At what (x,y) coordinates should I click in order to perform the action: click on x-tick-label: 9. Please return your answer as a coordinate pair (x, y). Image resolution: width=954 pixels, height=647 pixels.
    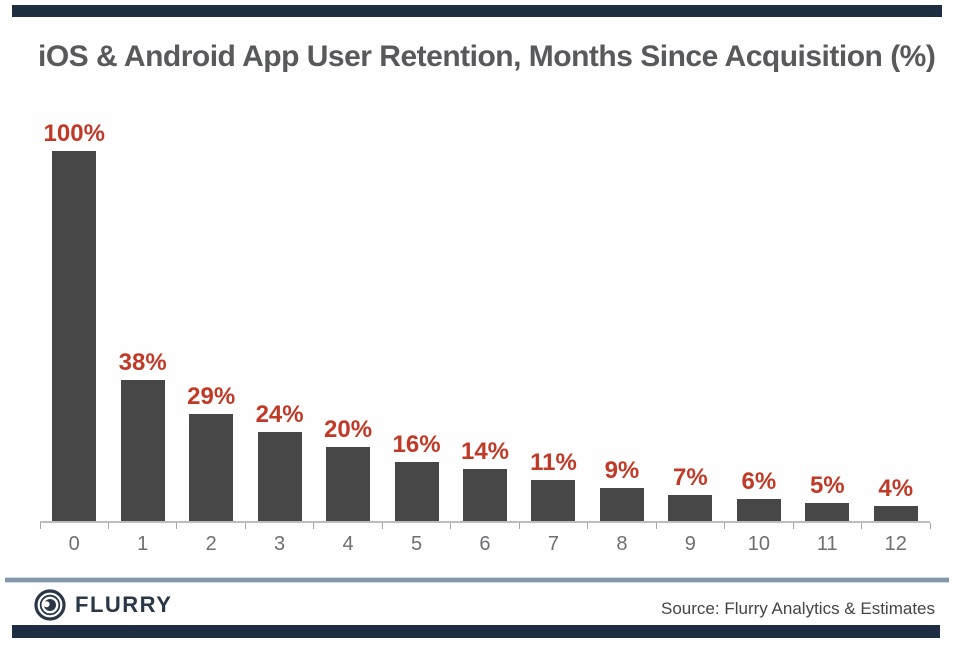
    Looking at the image, I should click on (690, 544).